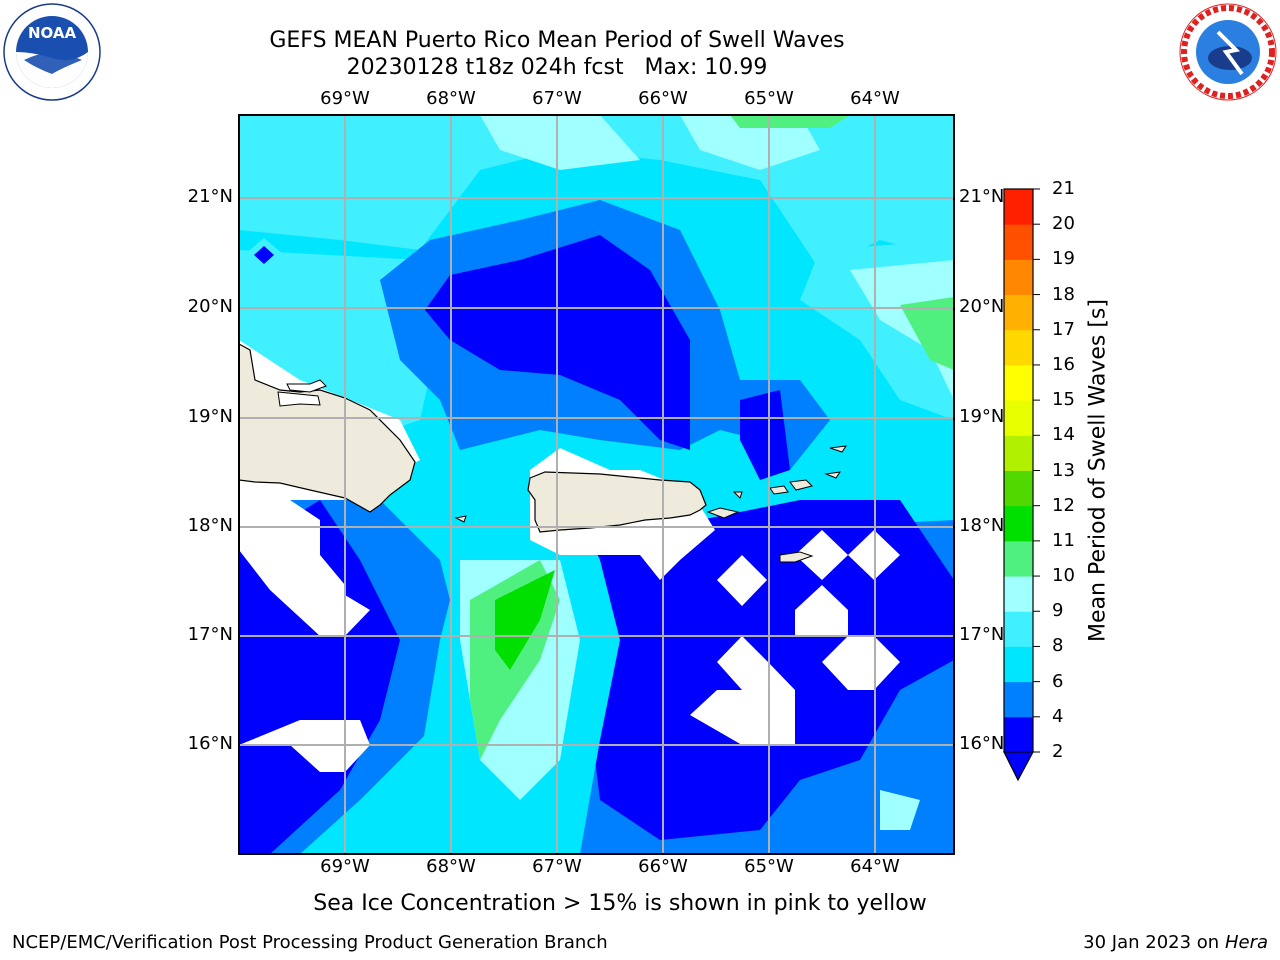 The height and width of the screenshot is (960, 1280). What do you see at coordinates (663, 866) in the screenshot?
I see `lon-tick-bottom: 66°W` at bounding box center [663, 866].